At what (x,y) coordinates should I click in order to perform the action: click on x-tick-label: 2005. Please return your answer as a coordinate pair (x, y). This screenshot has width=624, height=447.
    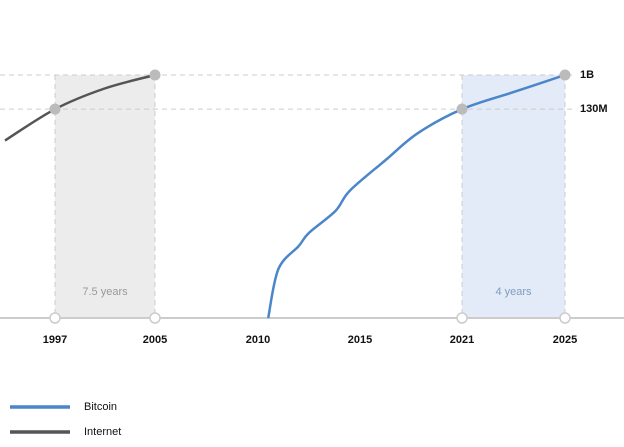
    Looking at the image, I should click on (155, 340).